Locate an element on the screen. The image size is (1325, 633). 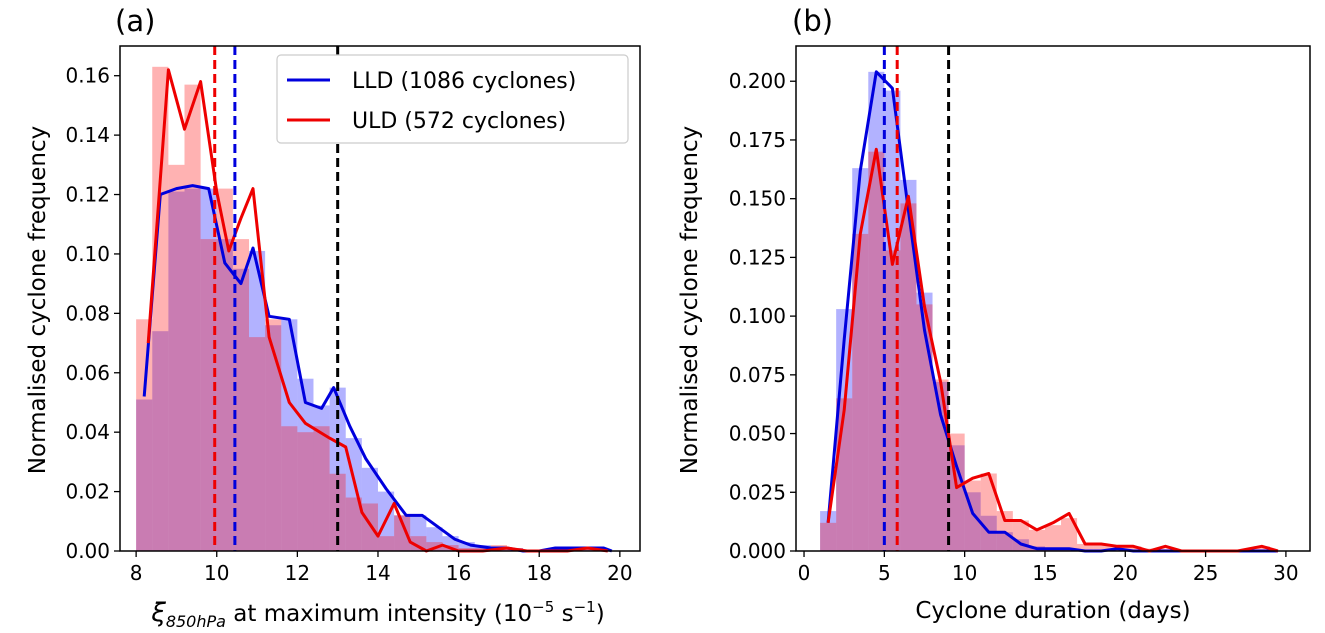
x-tick-label: 14 is located at coordinates (377, 573).